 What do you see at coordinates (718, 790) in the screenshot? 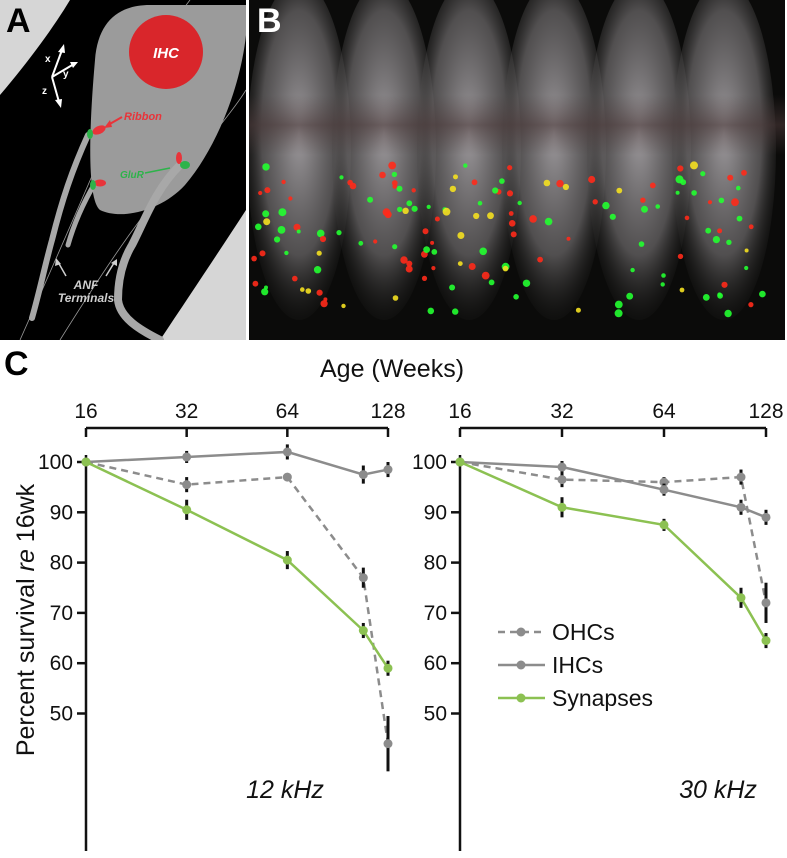
I see `chart-title: 30 kHz` at bounding box center [718, 790].